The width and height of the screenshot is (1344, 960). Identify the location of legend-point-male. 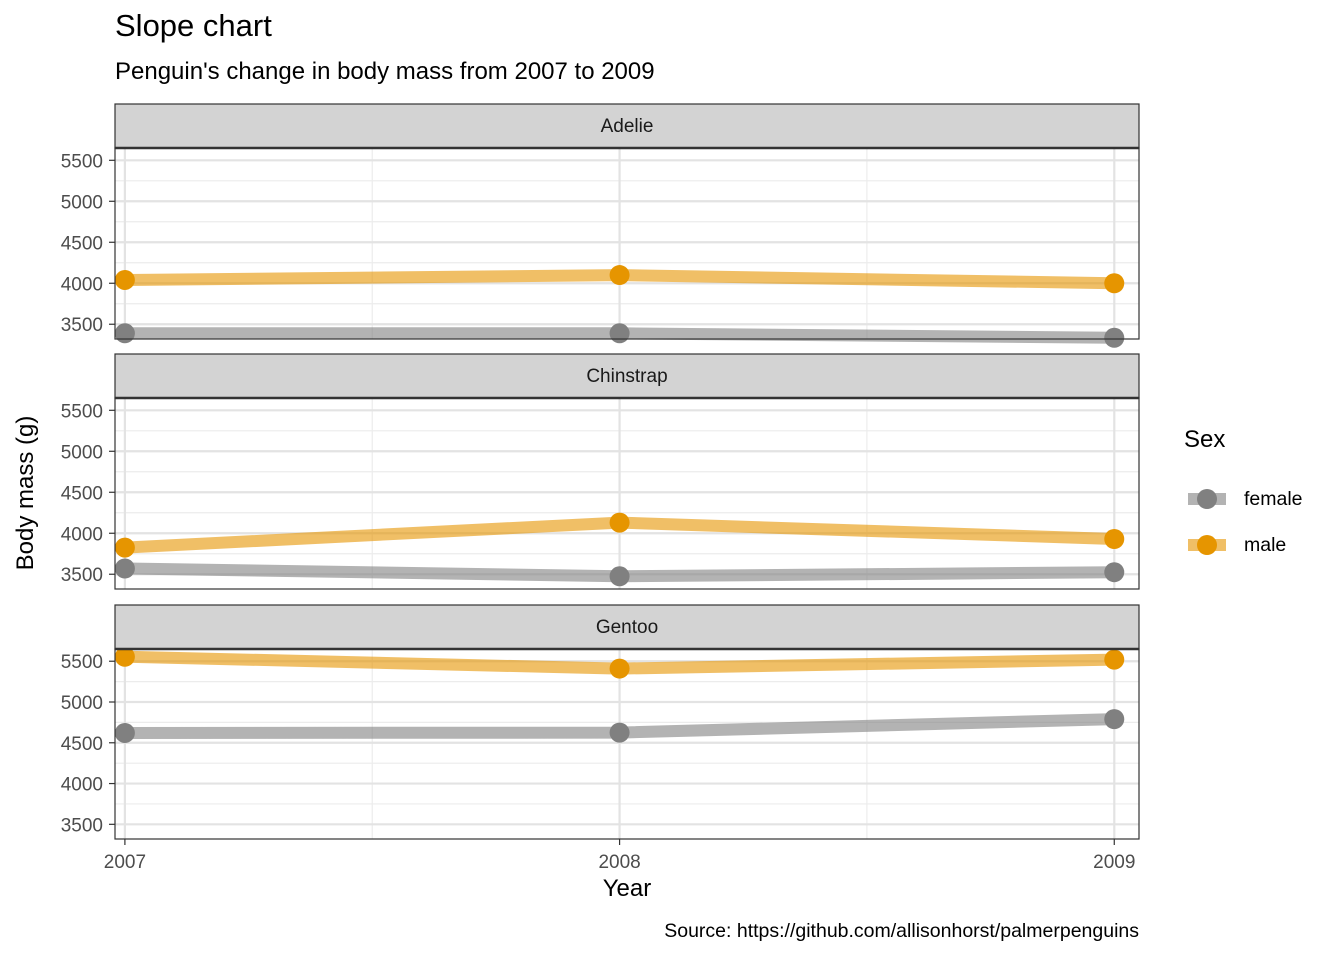
(1207, 545).